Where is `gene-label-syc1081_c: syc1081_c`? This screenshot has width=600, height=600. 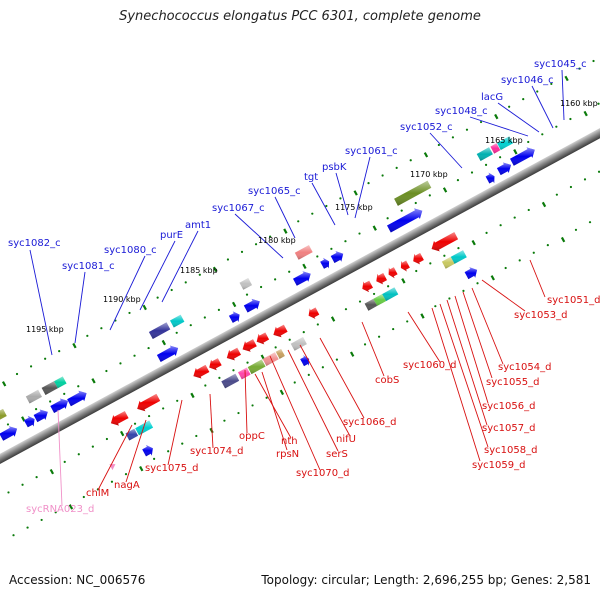 gene-label-syc1081_c: syc1081_c is located at coordinates (88, 266).